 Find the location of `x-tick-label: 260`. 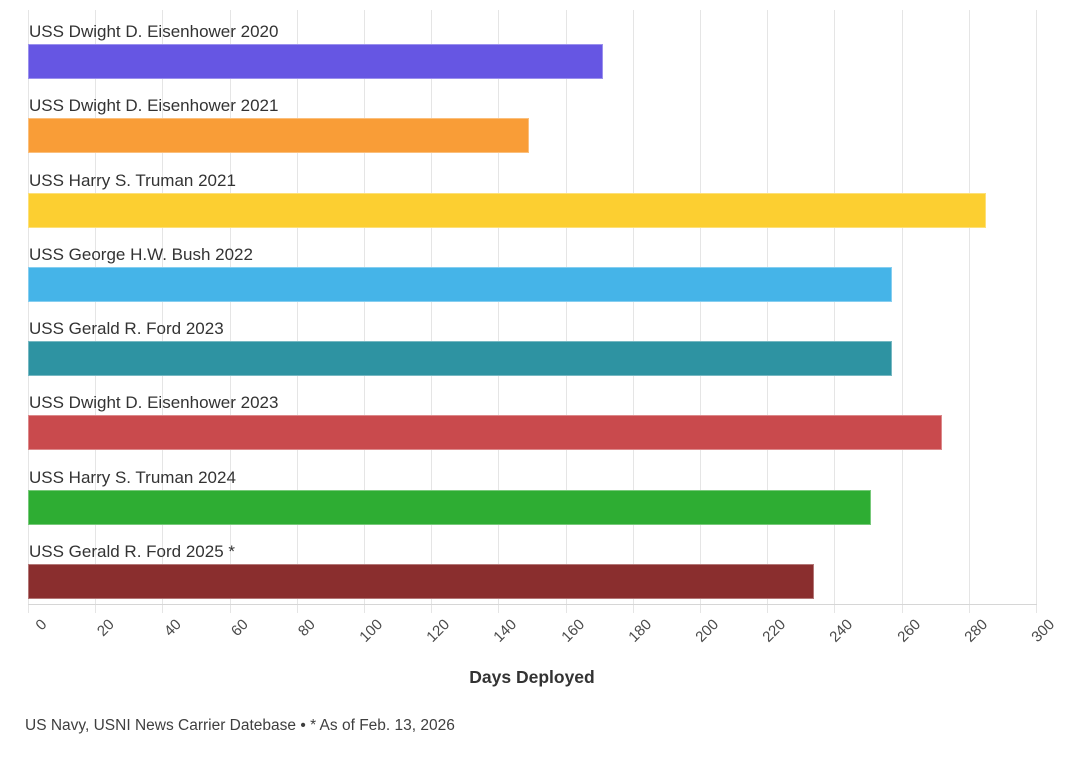

x-tick-label: 260 is located at coordinates (908, 631).